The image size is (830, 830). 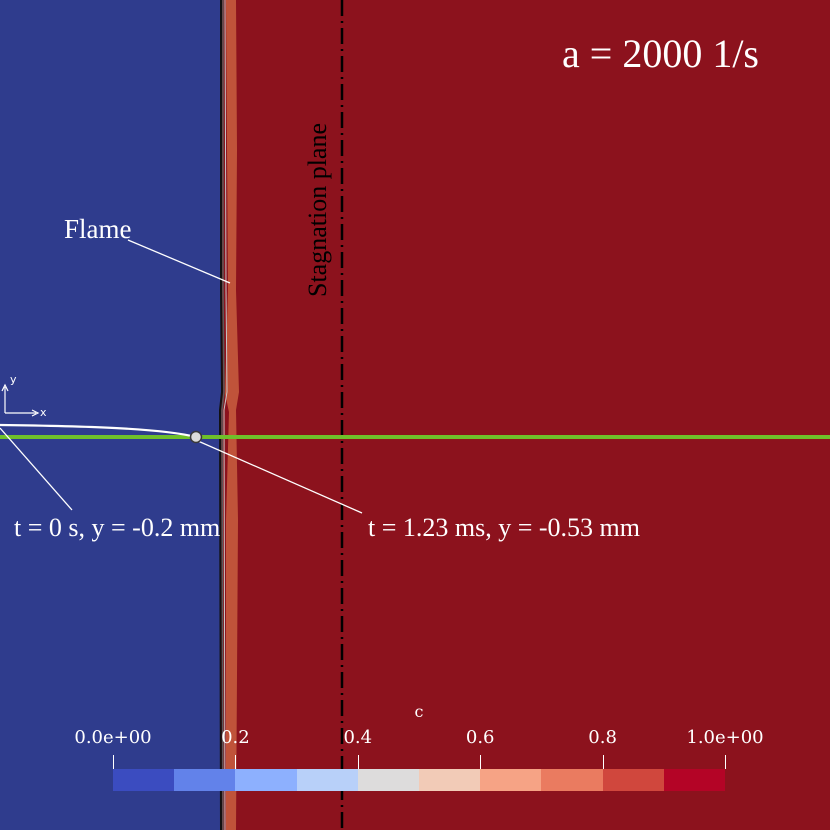 What do you see at coordinates (43, 412) in the screenshot?
I see `axis-x-label: x` at bounding box center [43, 412].